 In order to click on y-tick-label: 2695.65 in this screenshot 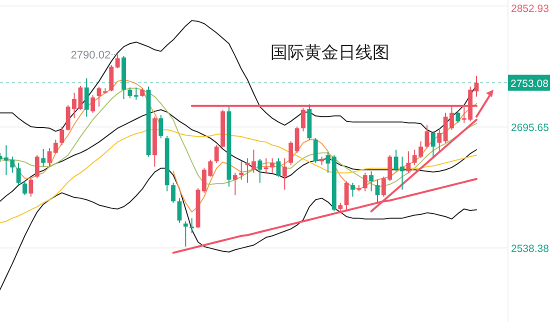, I will do `click(530, 128)`.